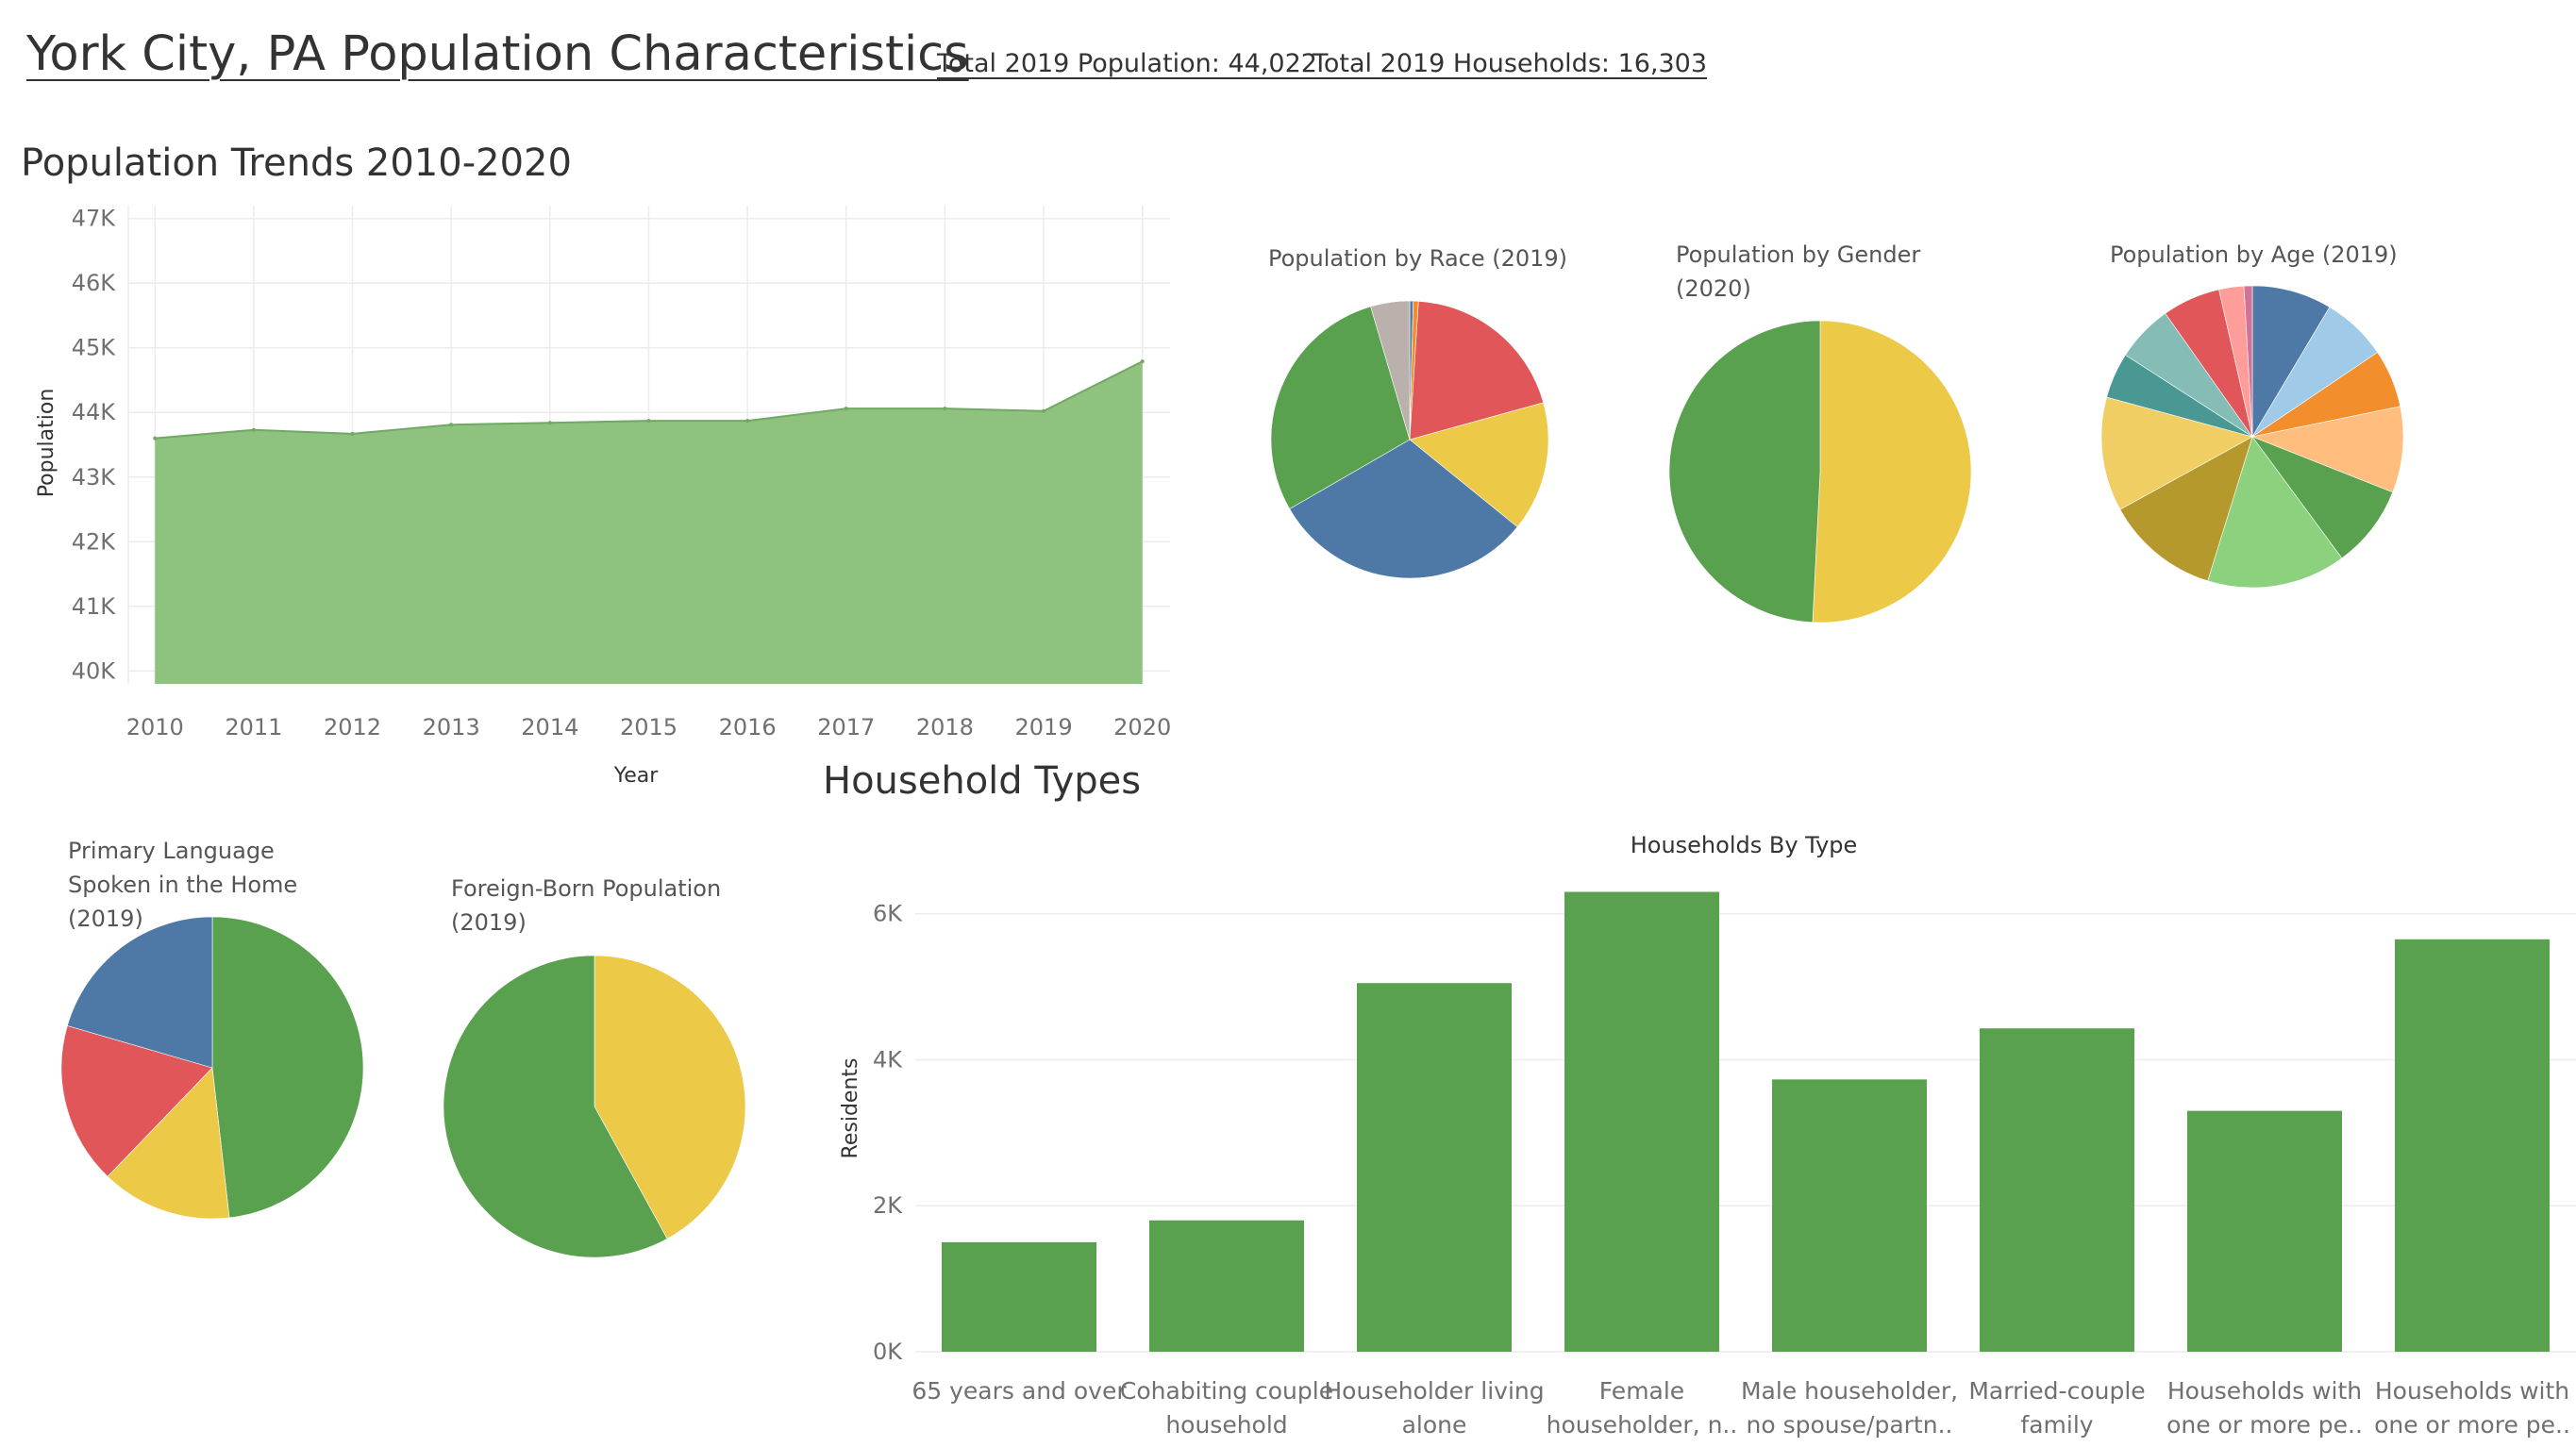 Image resolution: width=2576 pixels, height=1447 pixels. What do you see at coordinates (748, 727) in the screenshot?
I see `x-tick-label: 2016` at bounding box center [748, 727].